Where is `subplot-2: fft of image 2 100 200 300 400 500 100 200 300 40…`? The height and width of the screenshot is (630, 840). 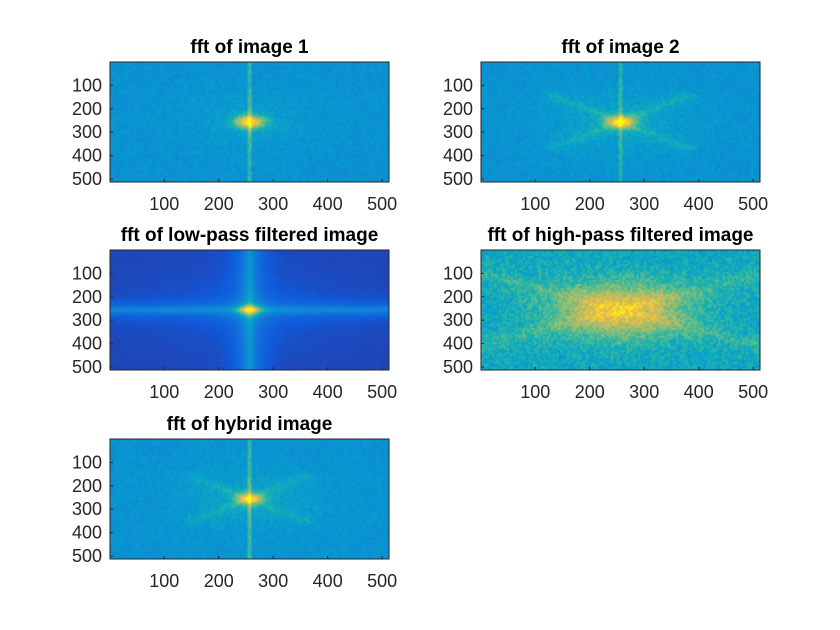
subplot-2: fft of image 2 100 200 300 400 500 100 200 300 40… is located at coordinates (605, 125).